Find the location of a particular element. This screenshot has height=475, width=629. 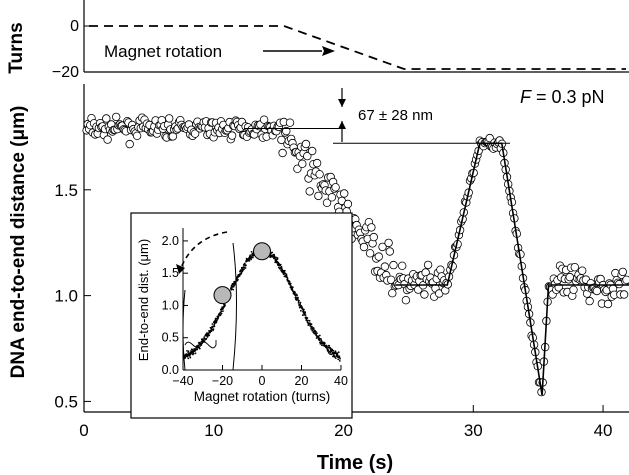

inset-y-axis-label: End-to-end dist. (μm) is located at coordinates (143, 300).